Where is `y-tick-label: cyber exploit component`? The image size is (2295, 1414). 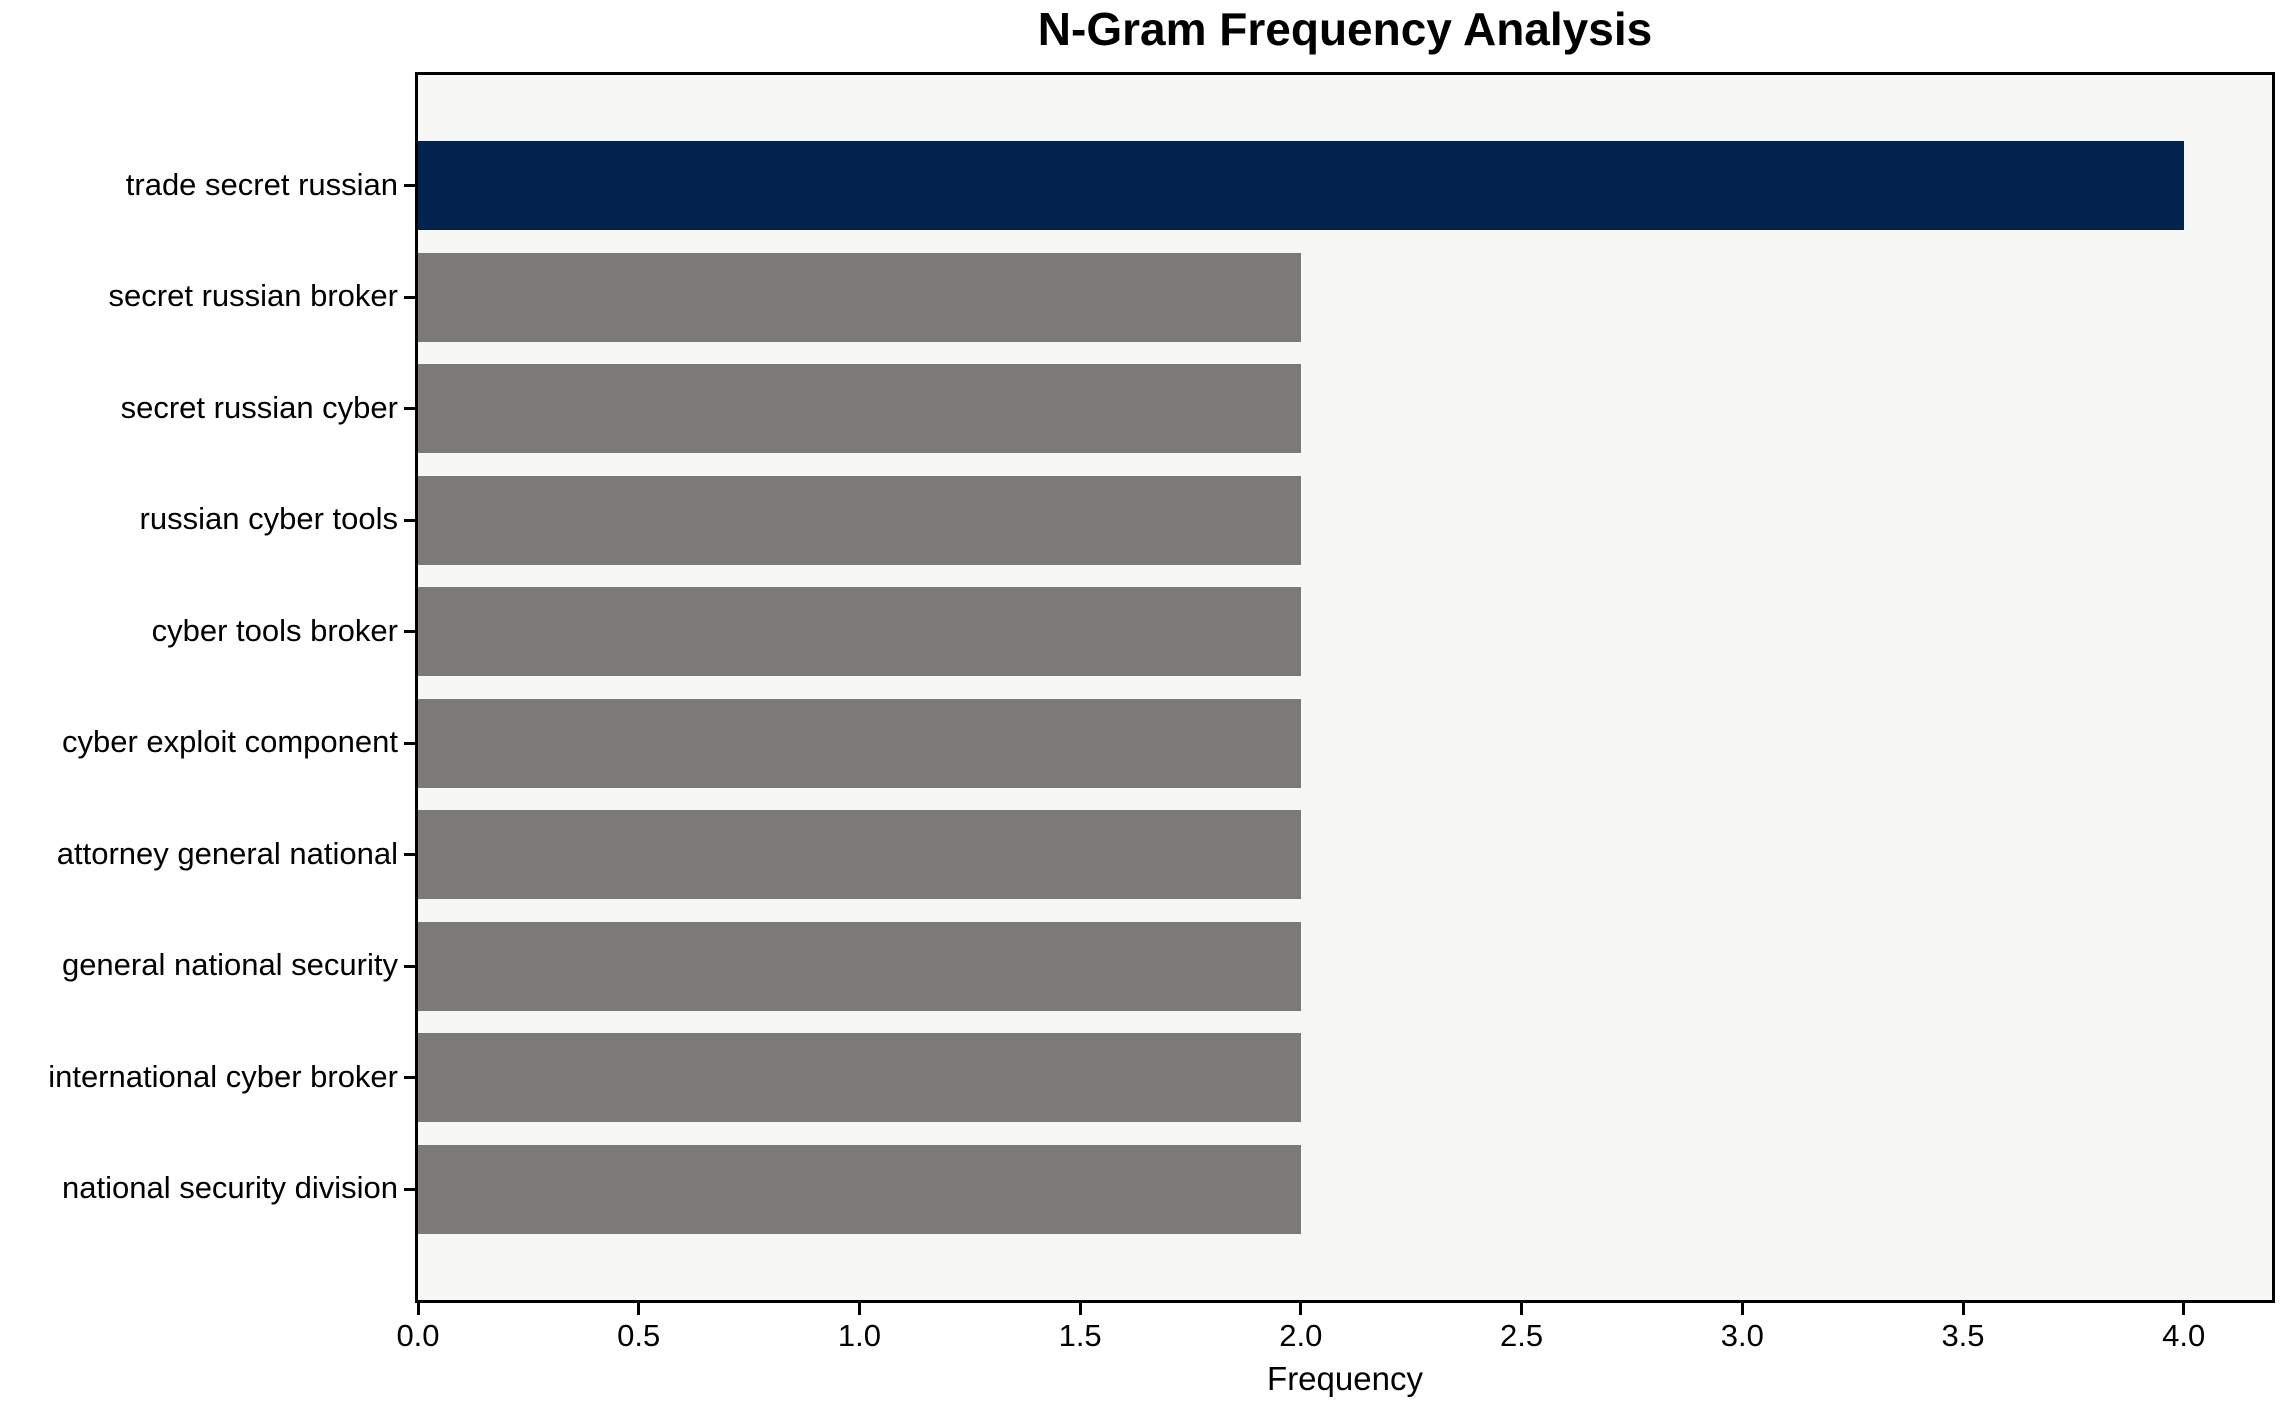 y-tick-label: cyber exploit component is located at coordinates (229, 742).